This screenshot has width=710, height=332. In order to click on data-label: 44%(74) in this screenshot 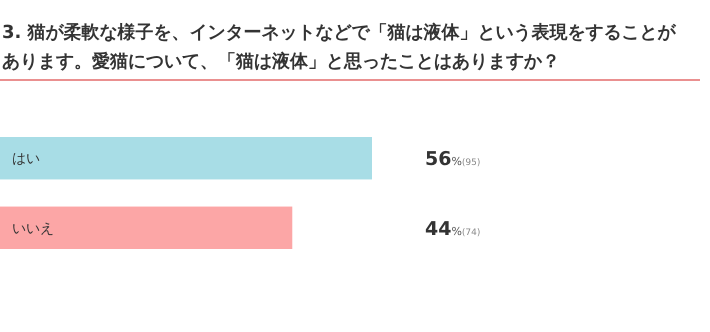, I will do `click(452, 229)`.